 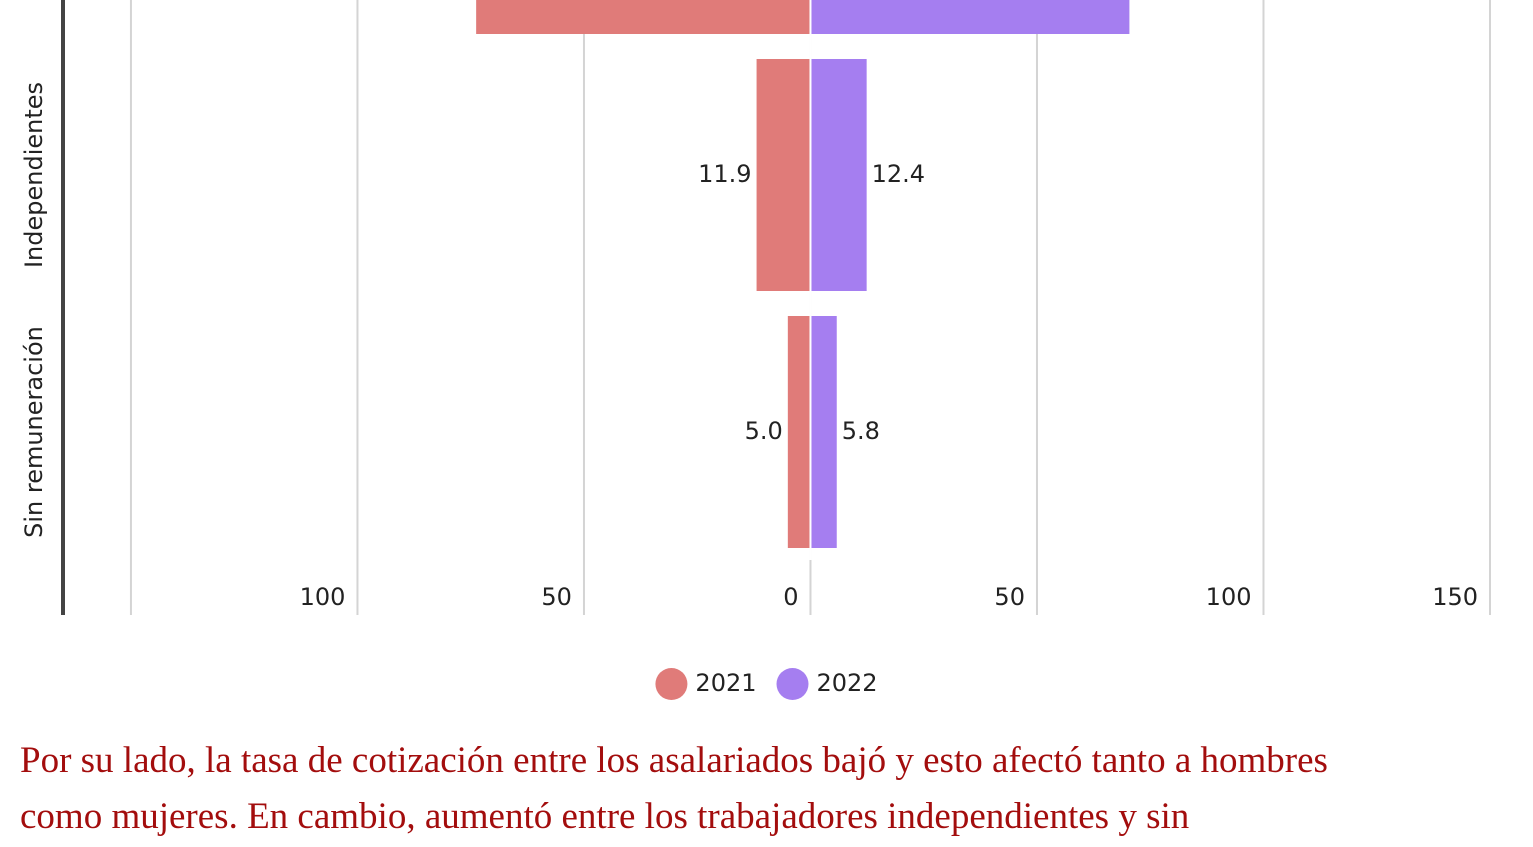 I want to click on legend-label: 2021, so click(x=725, y=683).